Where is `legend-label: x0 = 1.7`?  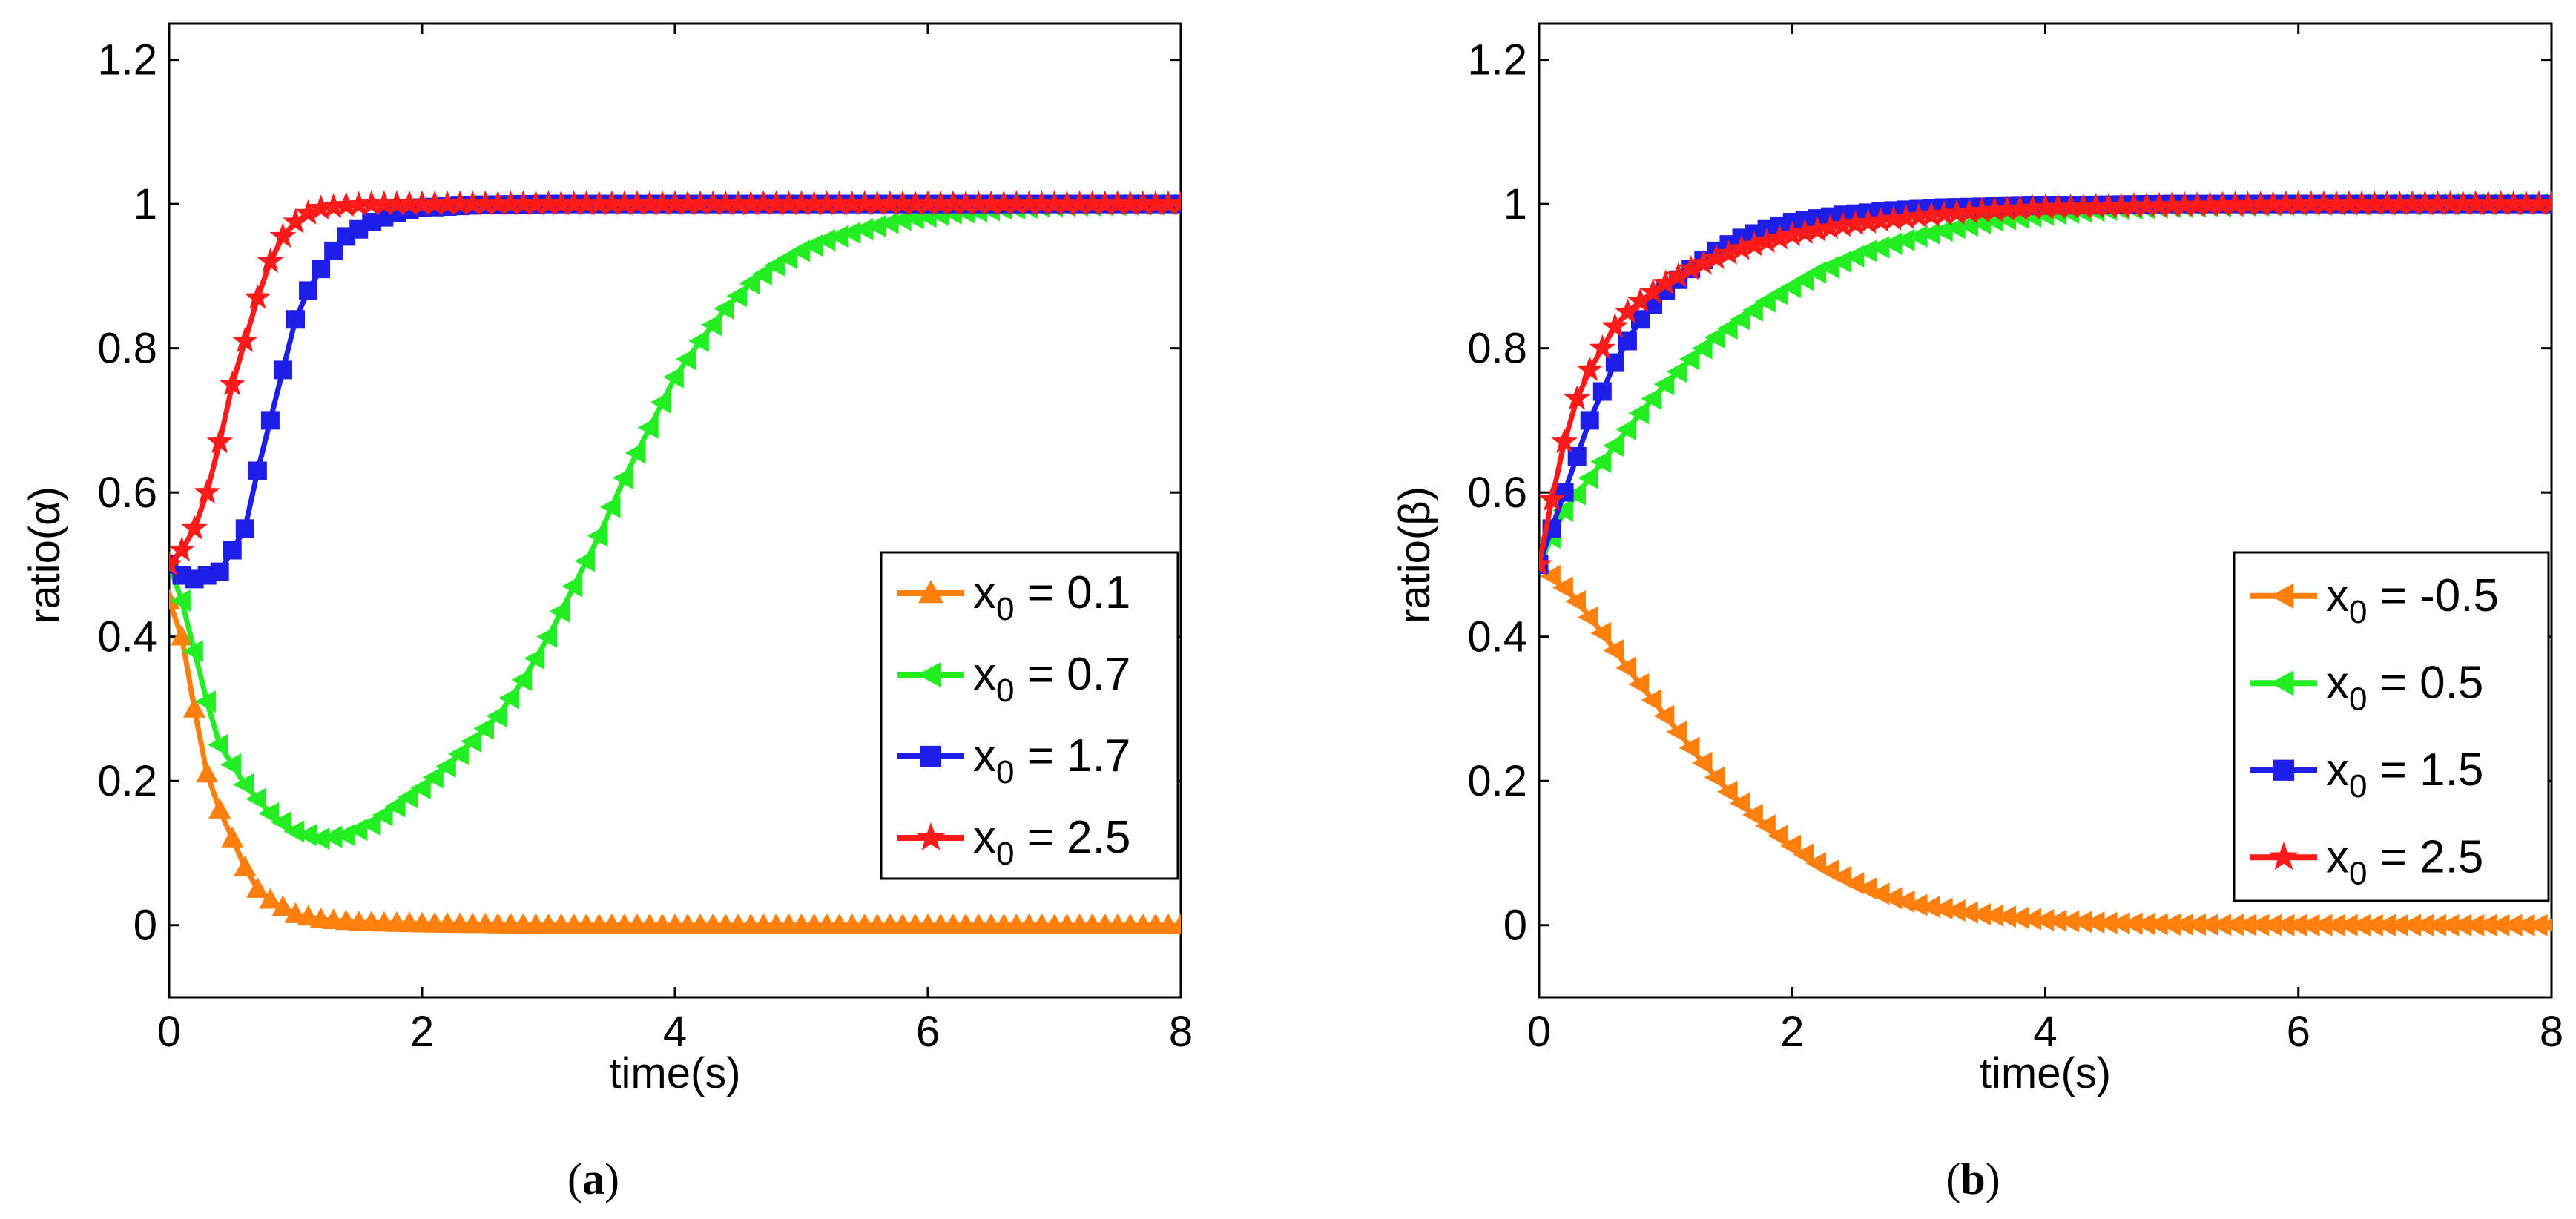
legend-label: x0 = 1.7 is located at coordinates (1052, 760).